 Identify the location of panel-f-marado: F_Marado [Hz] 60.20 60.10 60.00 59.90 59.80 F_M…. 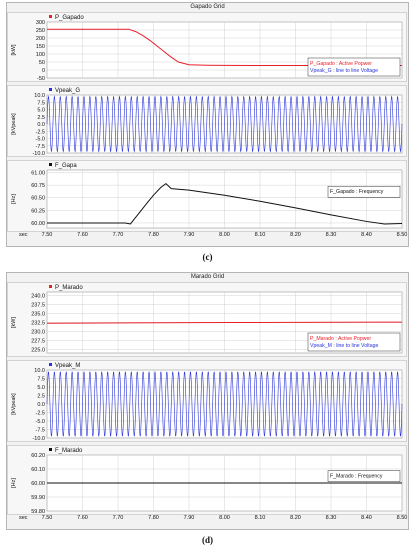
(207, 480).